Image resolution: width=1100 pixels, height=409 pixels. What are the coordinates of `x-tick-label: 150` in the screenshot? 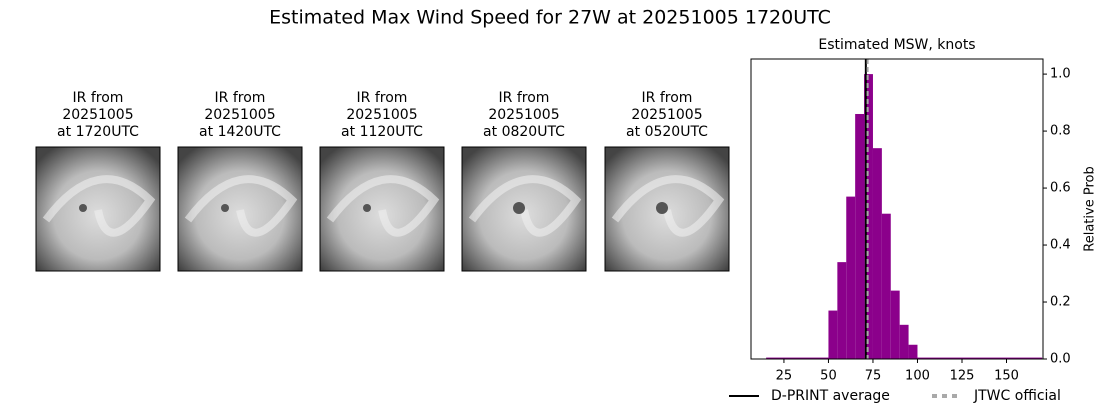 It's located at (1006, 376).